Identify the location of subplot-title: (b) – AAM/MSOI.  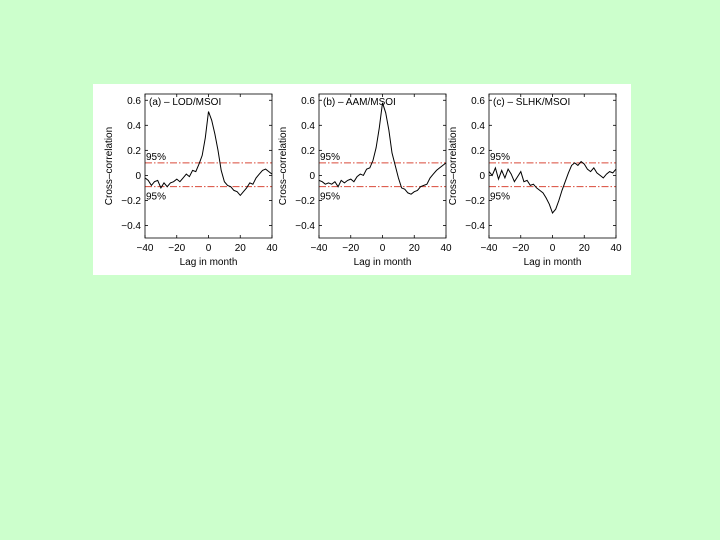
(359, 102).